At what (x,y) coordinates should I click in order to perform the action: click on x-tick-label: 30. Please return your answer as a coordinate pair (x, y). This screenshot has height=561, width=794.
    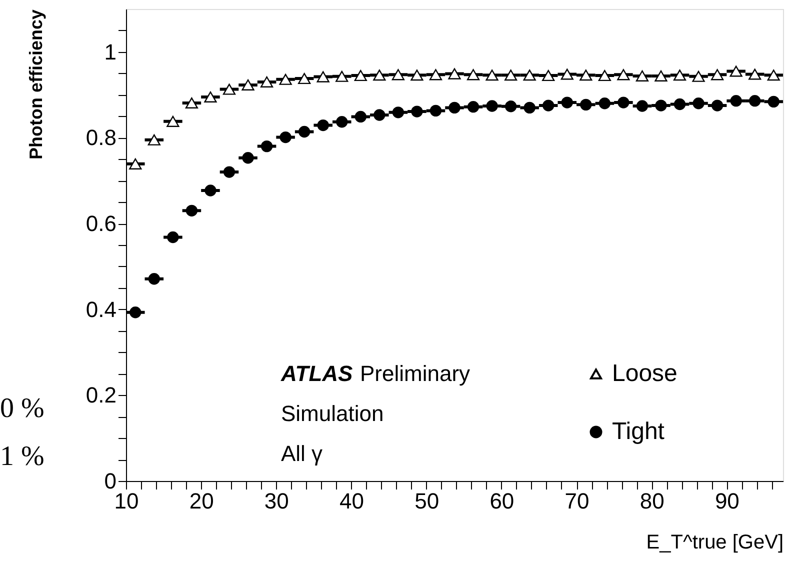
    Looking at the image, I should click on (276, 501).